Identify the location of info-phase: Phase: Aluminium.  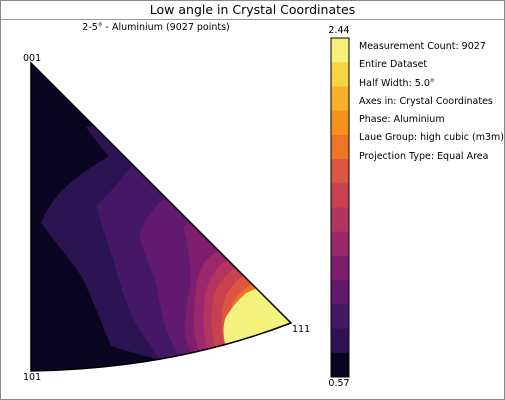
(402, 120).